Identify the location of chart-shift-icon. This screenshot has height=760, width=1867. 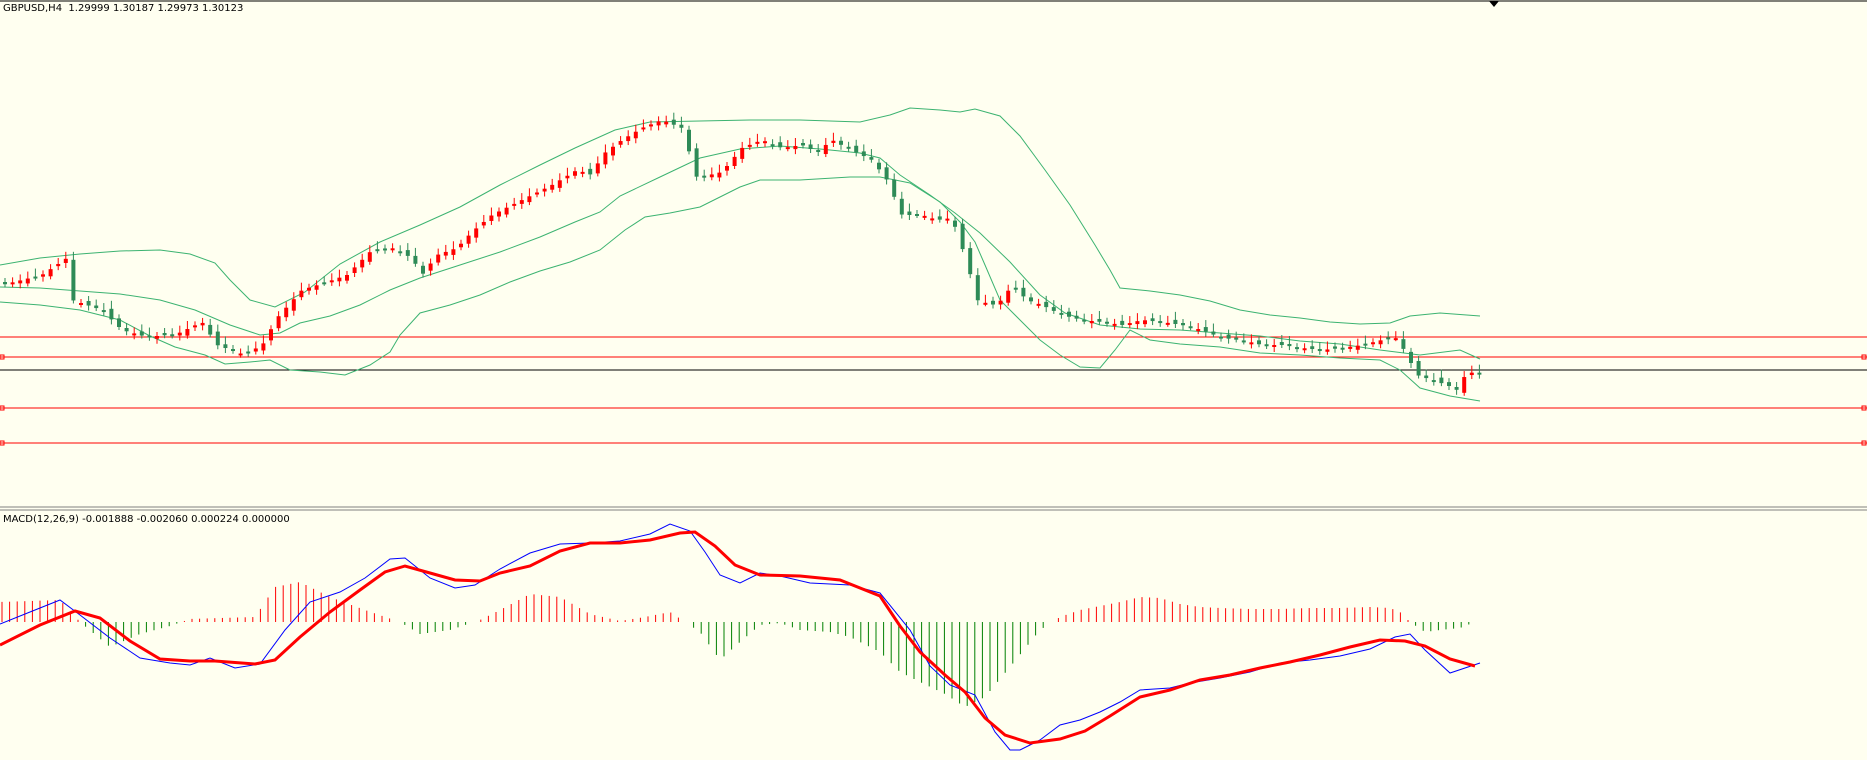
(1494, 4).